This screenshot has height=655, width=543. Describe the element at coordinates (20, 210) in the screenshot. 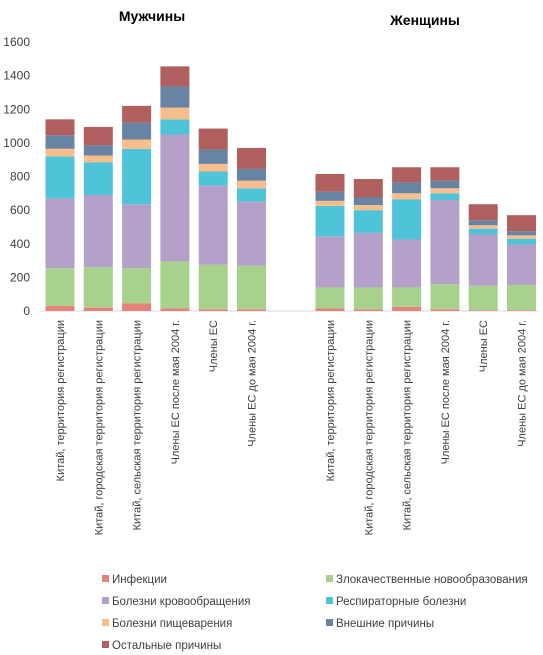

I see `y-tick-label: 600` at that location.